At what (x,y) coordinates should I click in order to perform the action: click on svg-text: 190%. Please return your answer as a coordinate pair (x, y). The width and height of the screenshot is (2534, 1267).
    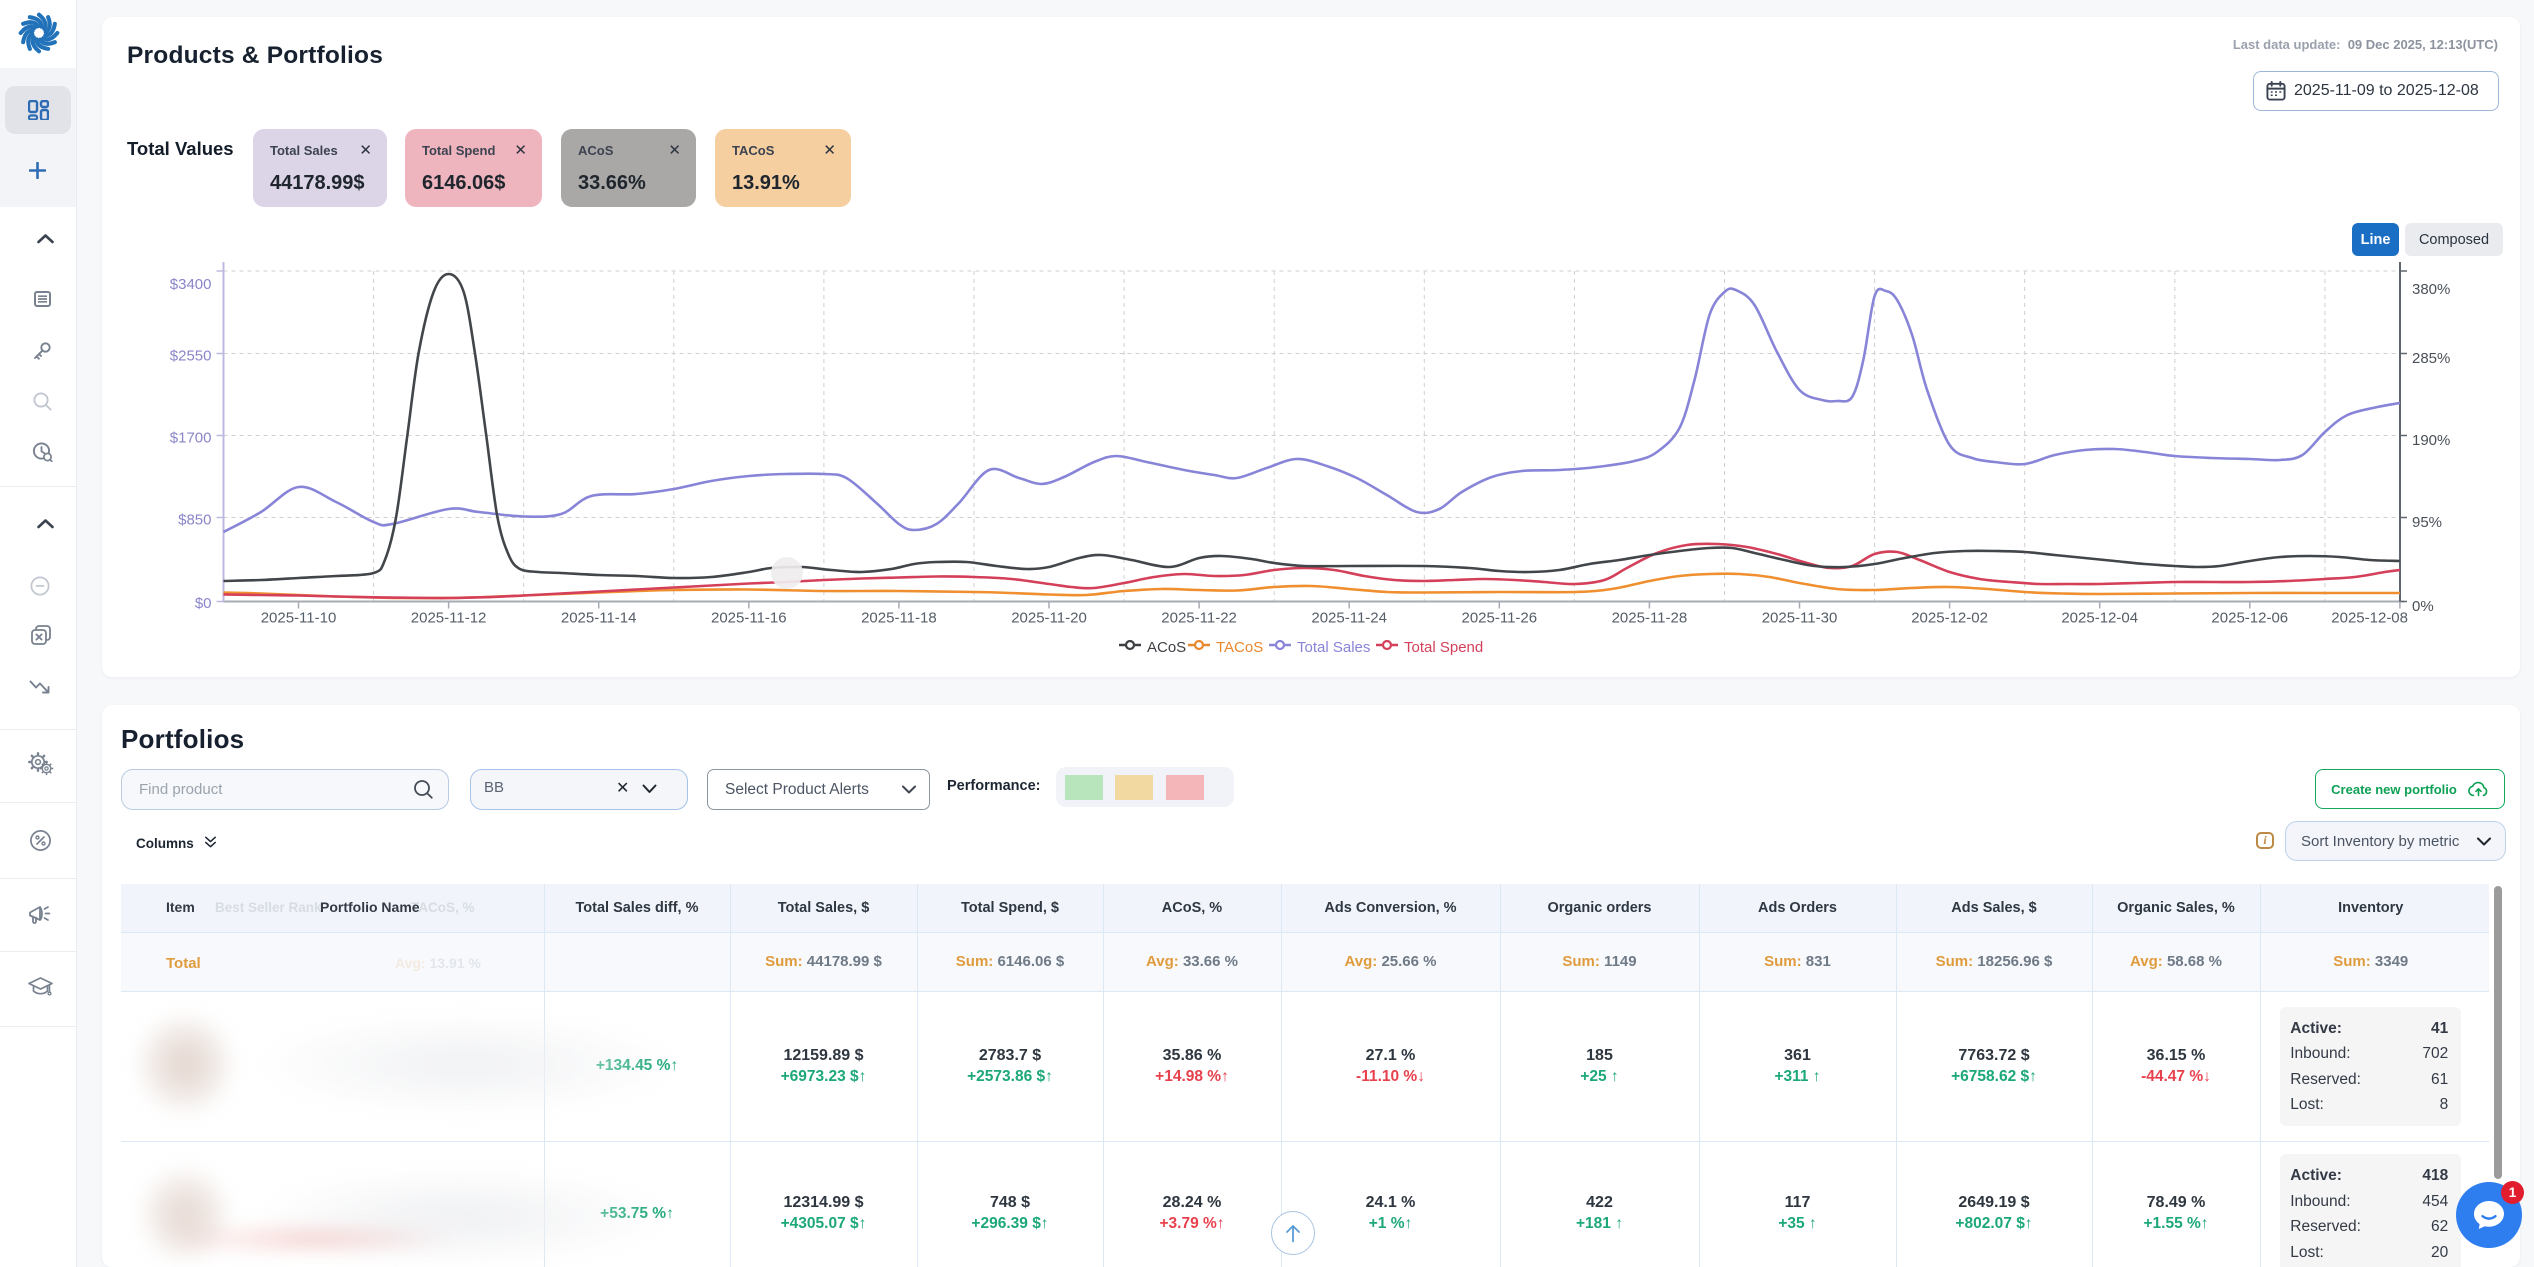
    Looking at the image, I should click on (2431, 440).